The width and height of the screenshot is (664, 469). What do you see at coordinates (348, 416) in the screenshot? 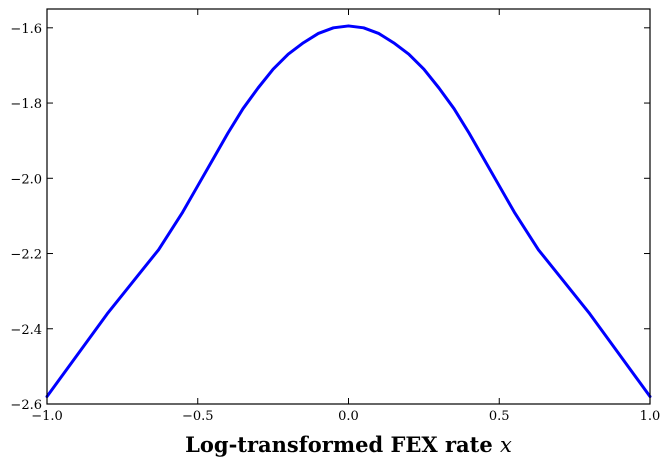
I see `x-tick-label: 0.0` at bounding box center [348, 416].